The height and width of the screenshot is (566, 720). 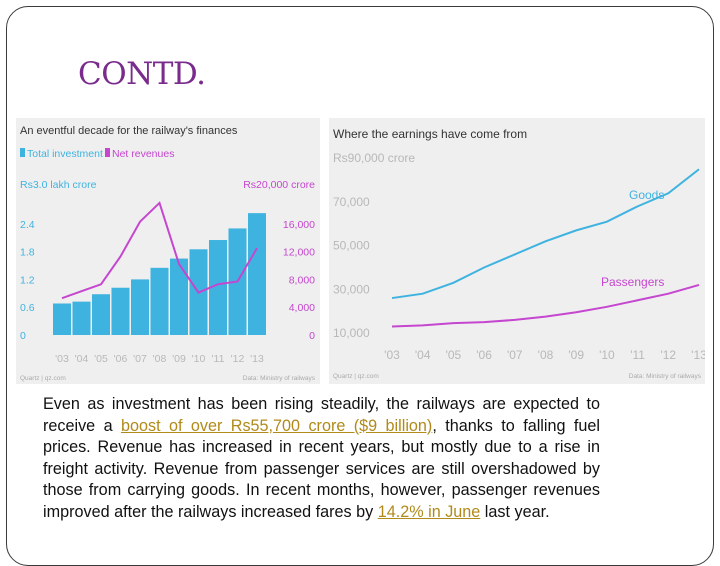 I want to click on right-axis-unit-label: Rs20,000 crore, so click(x=279, y=185).